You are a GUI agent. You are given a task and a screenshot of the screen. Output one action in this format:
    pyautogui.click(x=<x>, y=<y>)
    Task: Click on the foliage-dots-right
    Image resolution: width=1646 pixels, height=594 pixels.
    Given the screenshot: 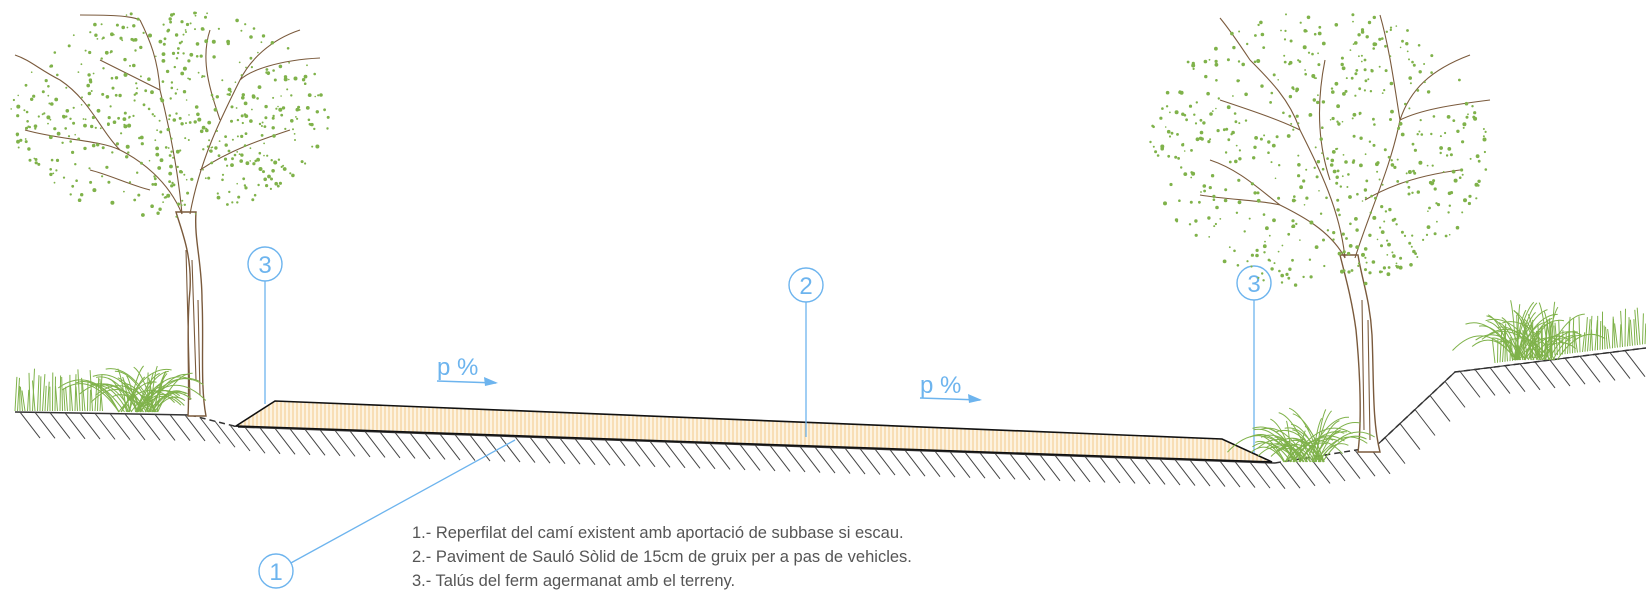 What is the action you would take?
    pyautogui.click(x=1318, y=150)
    